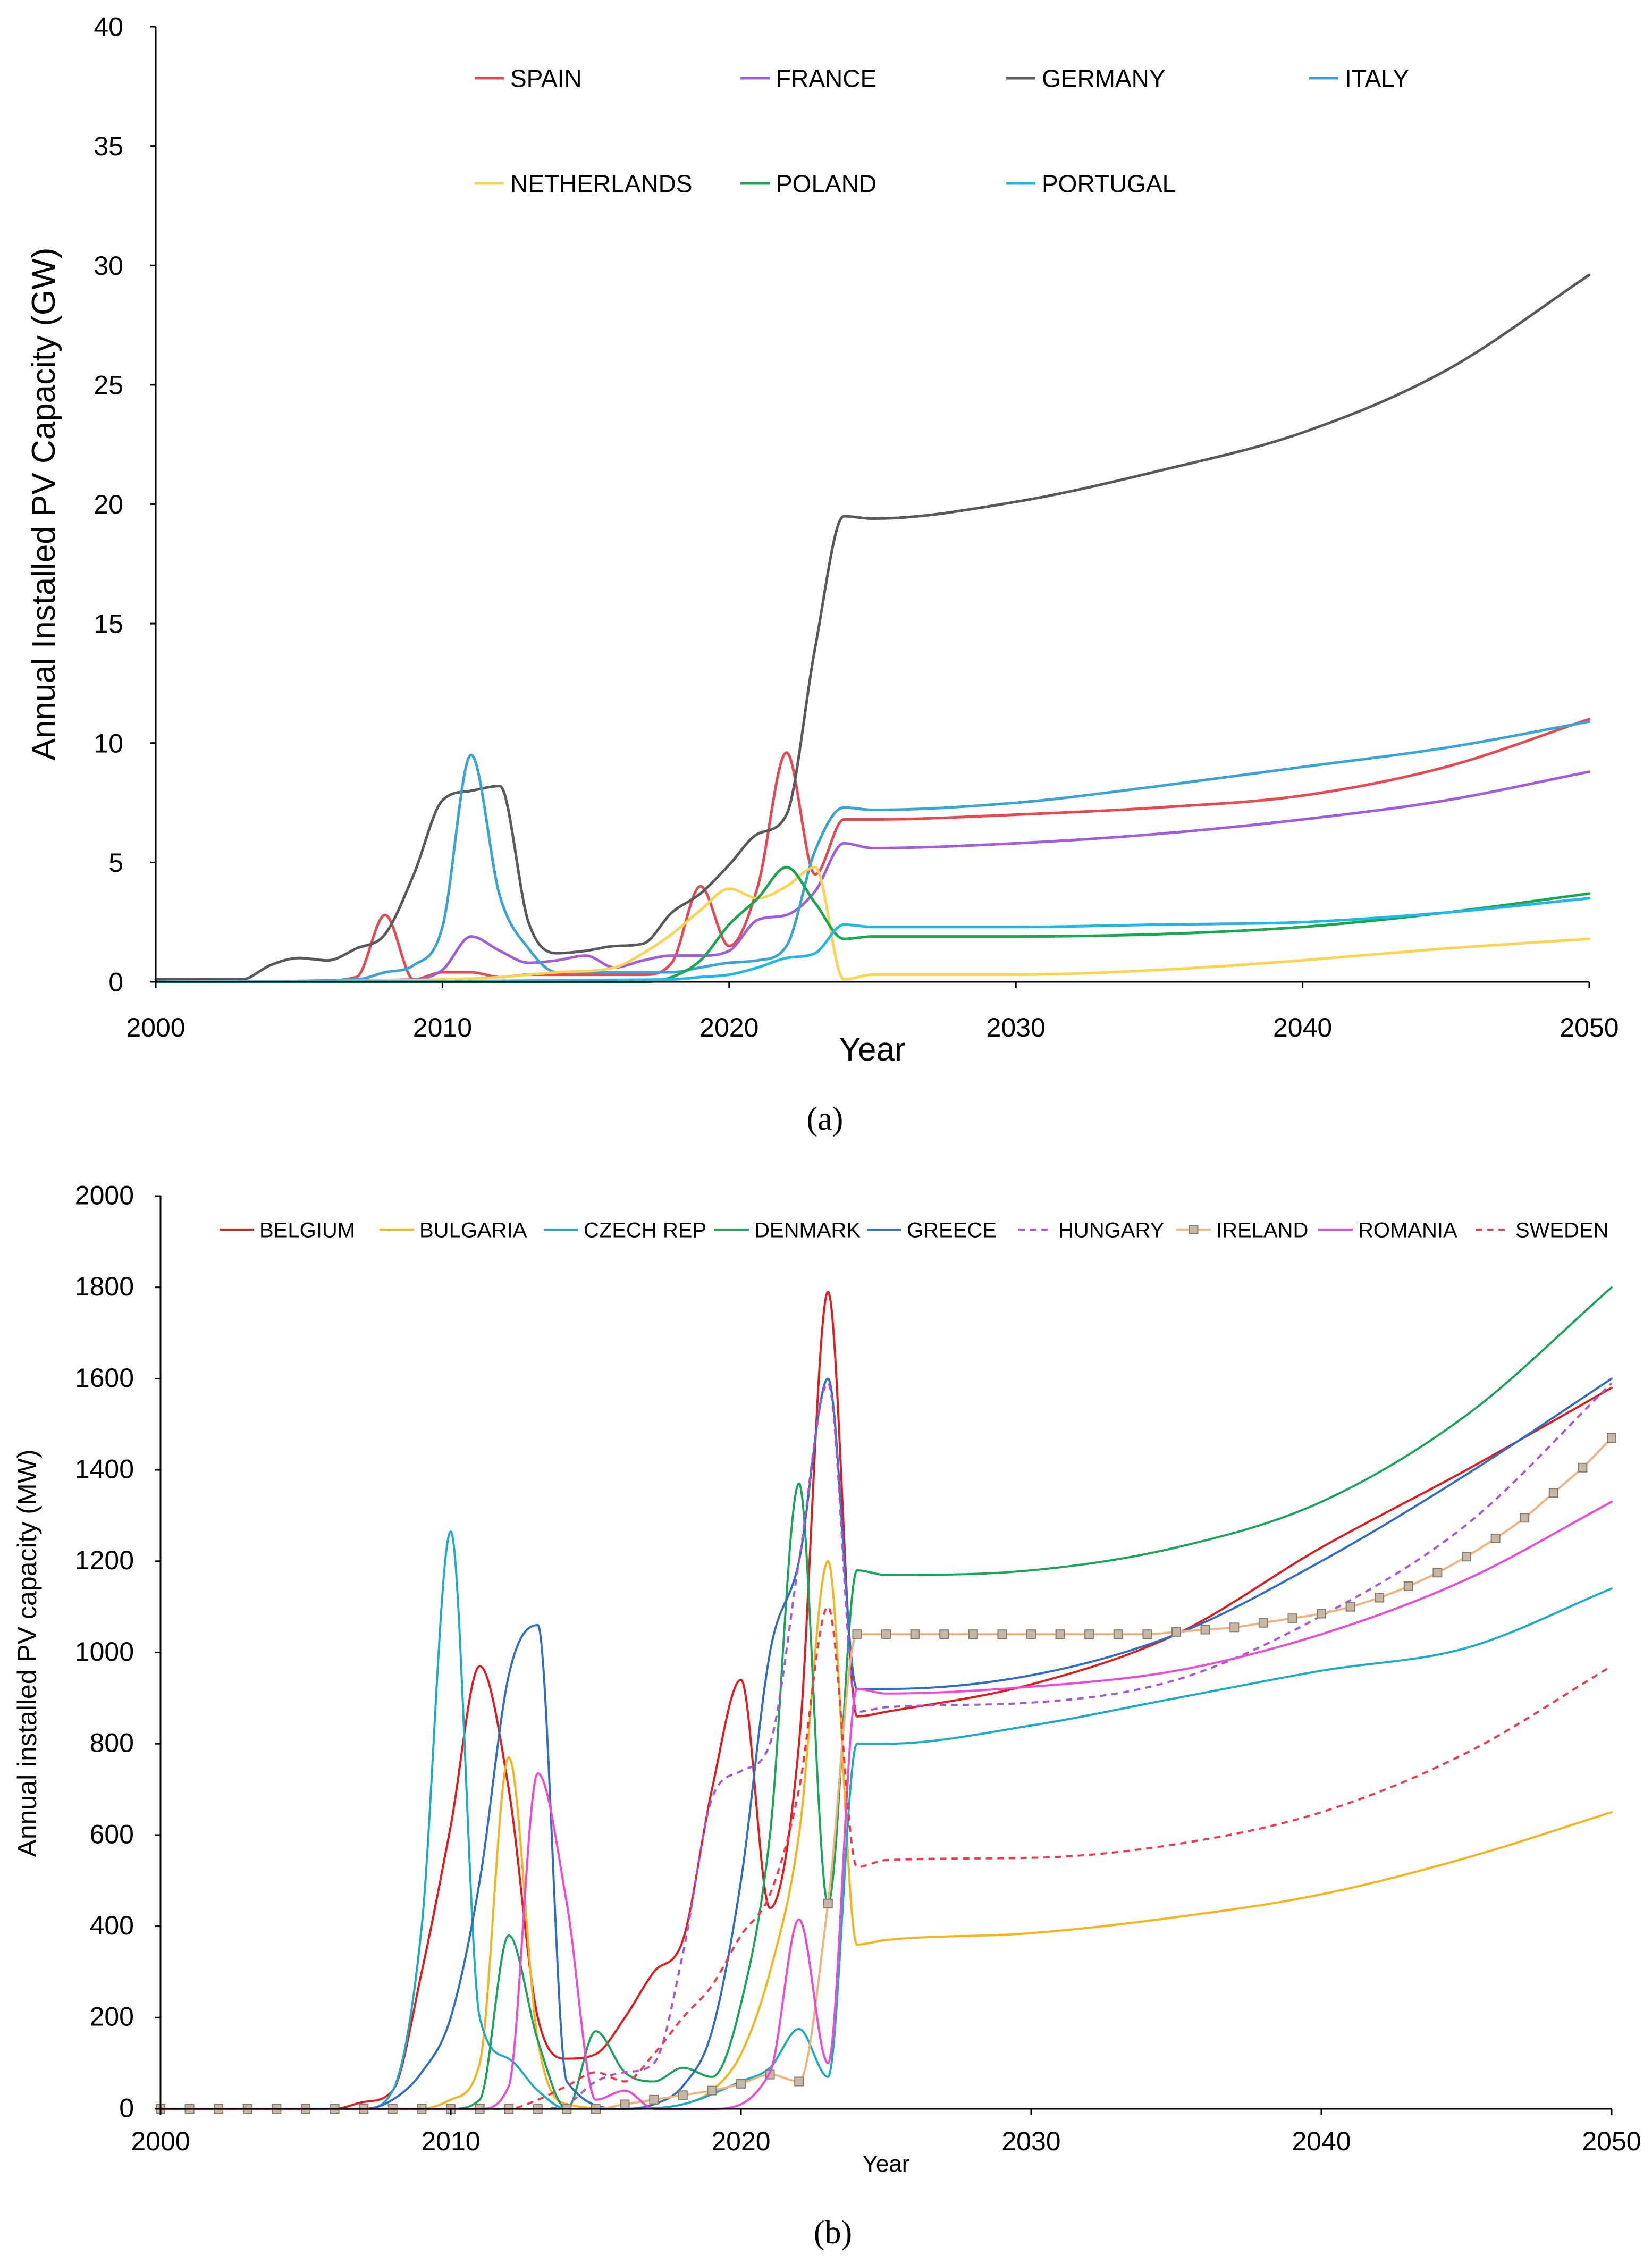 The image size is (1652, 2263). I want to click on chart-a-x-tick-label: 2040, so click(1302, 1027).